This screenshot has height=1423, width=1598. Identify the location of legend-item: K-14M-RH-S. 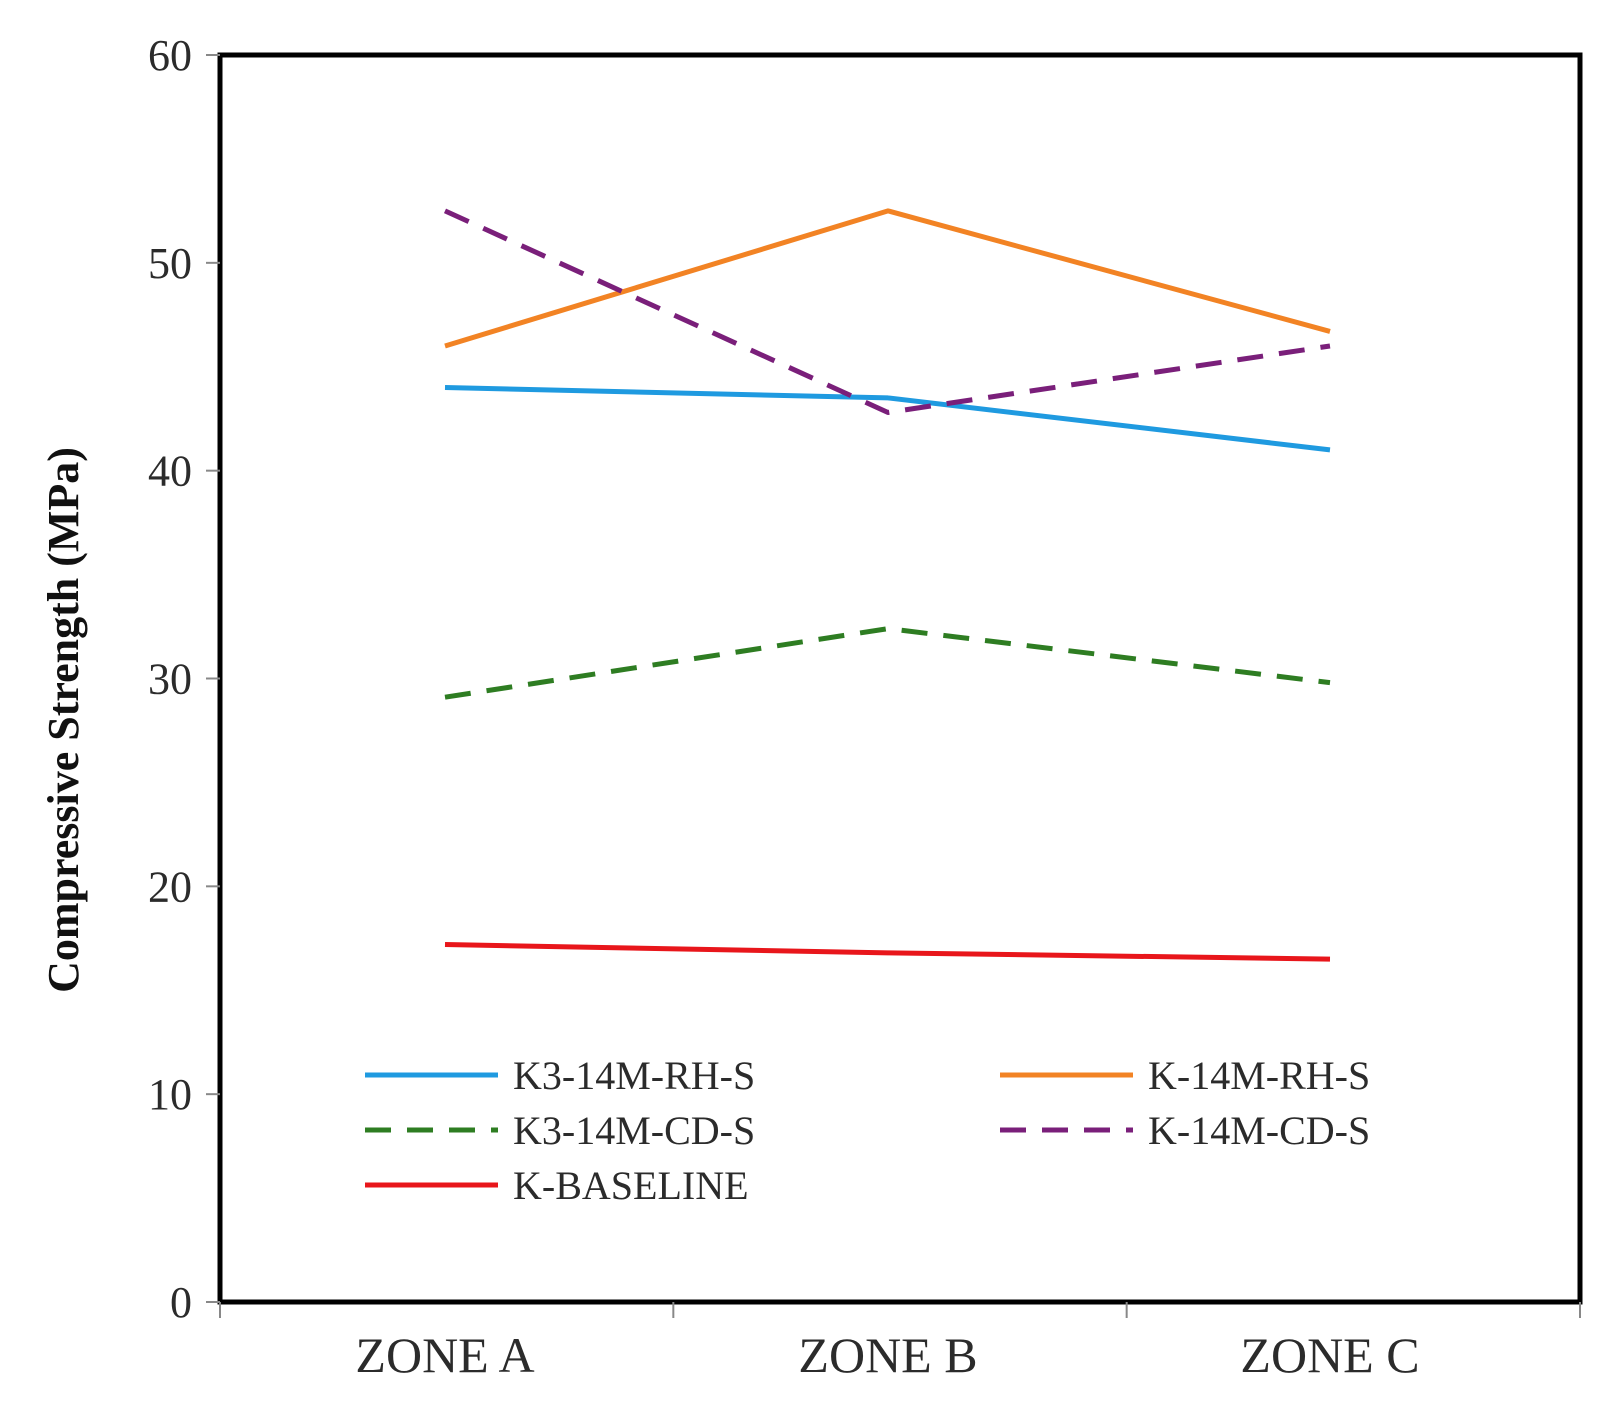
(1185, 1075).